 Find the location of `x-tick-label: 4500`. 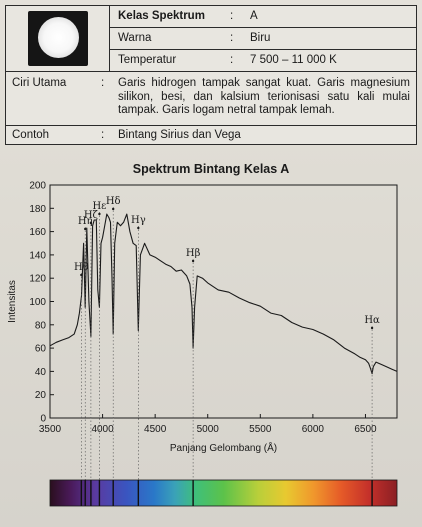

x-tick-label: 4500 is located at coordinates (155, 429).